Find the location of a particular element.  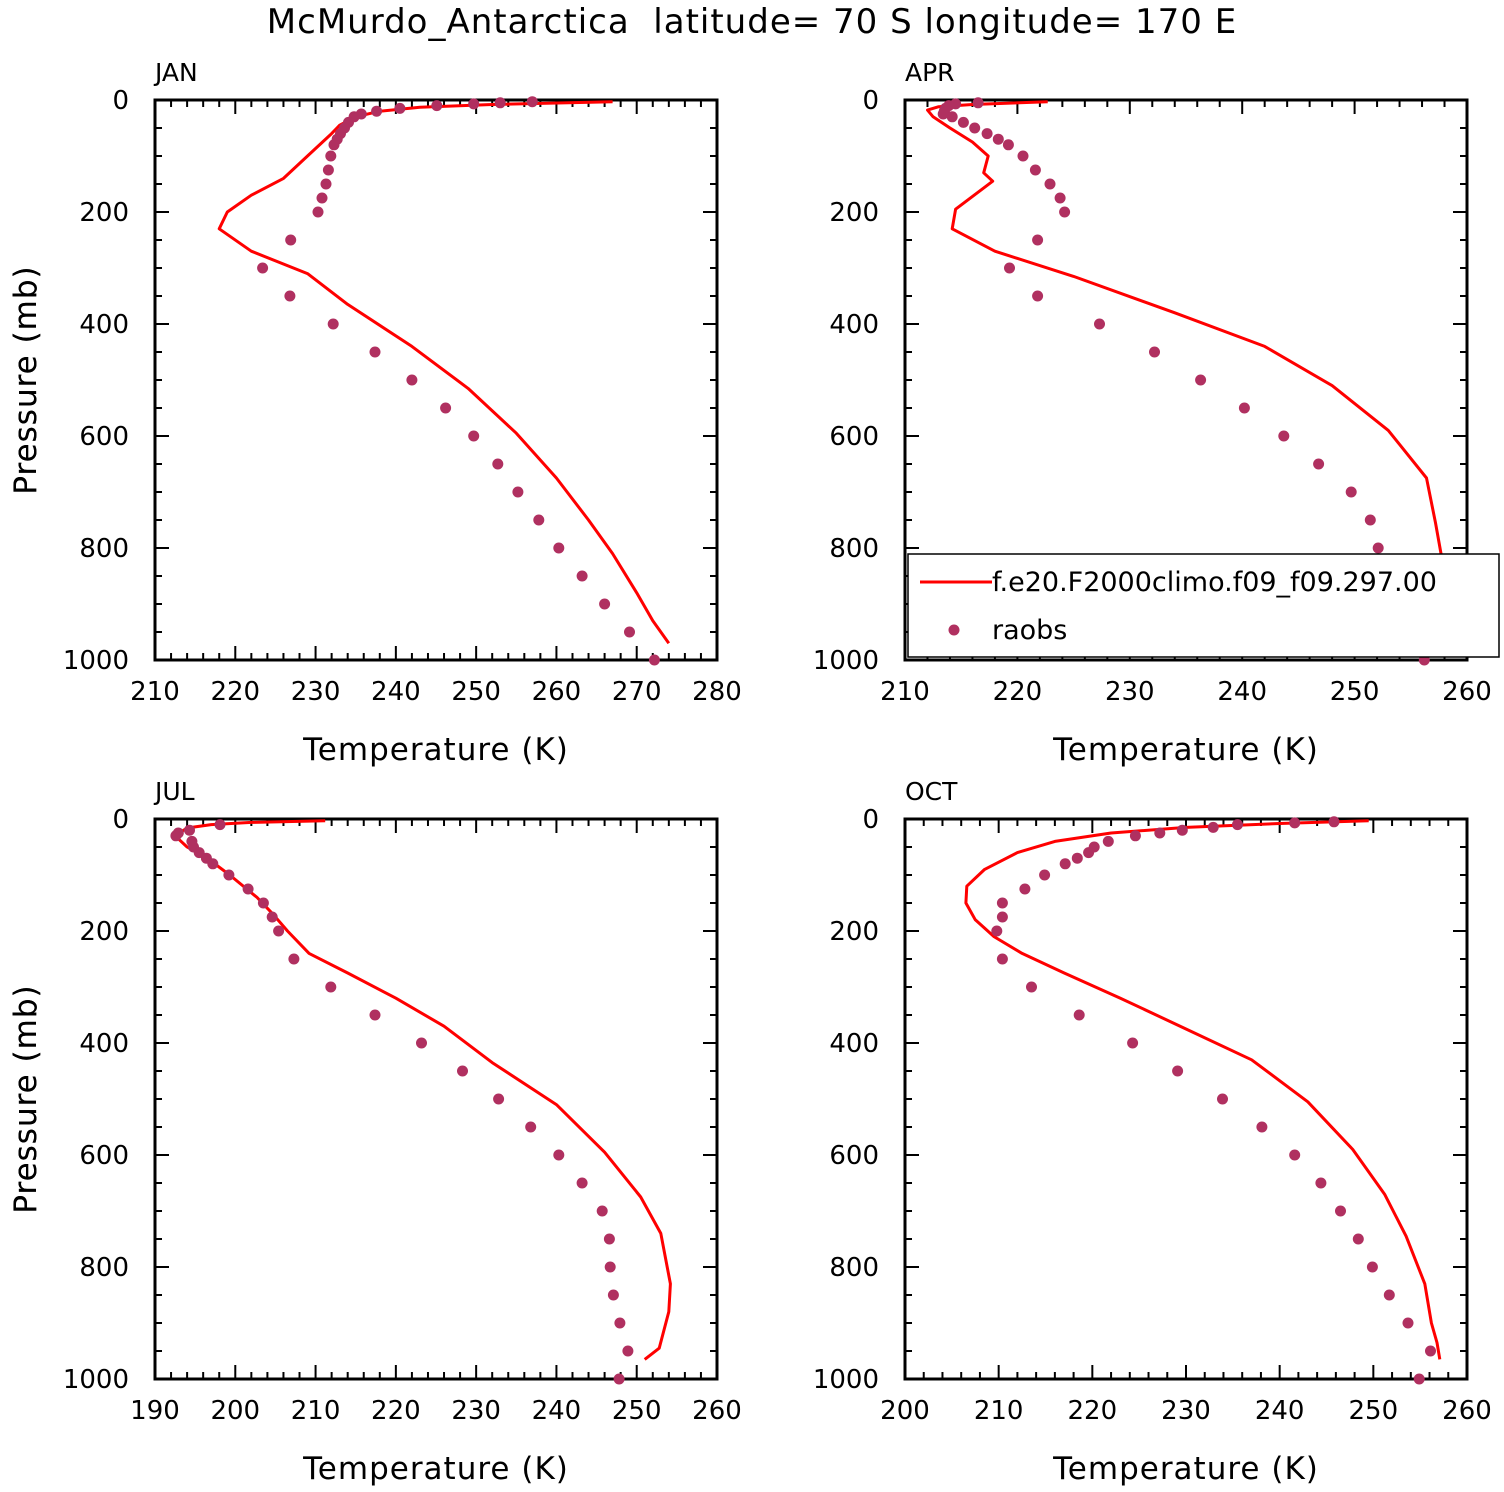

y-tick-label: 0 is located at coordinates (120, 101).